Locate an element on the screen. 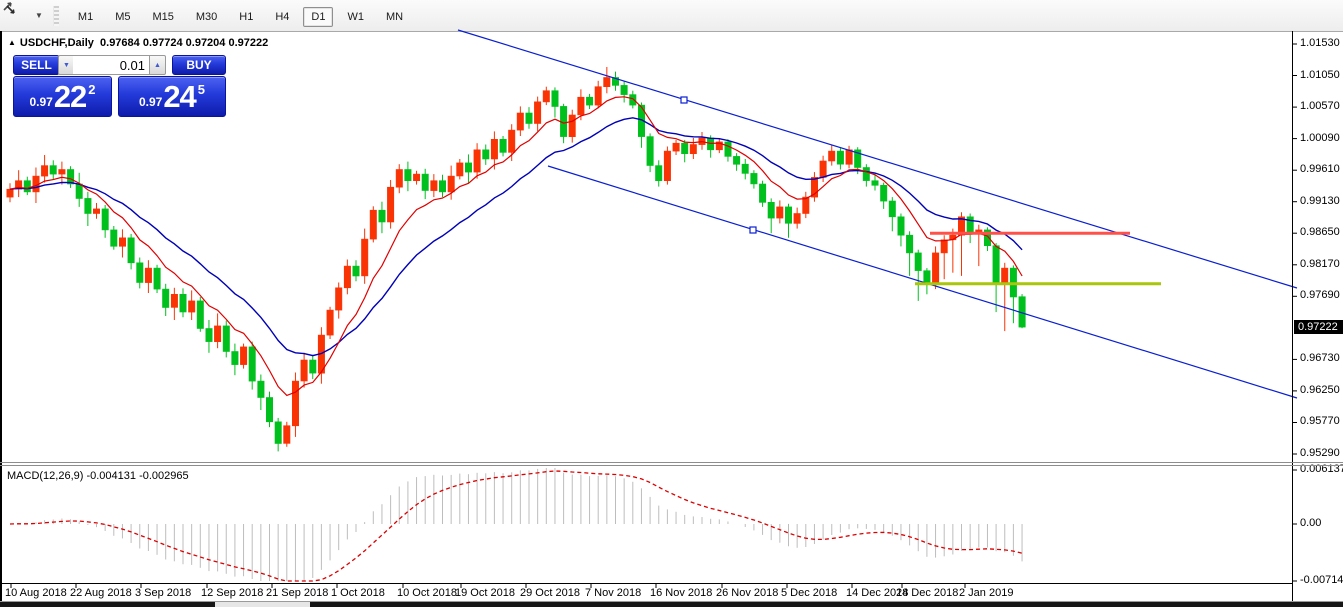 The width and height of the screenshot is (1343, 607). price-axis-label: 0.95770 is located at coordinates (1320, 421).